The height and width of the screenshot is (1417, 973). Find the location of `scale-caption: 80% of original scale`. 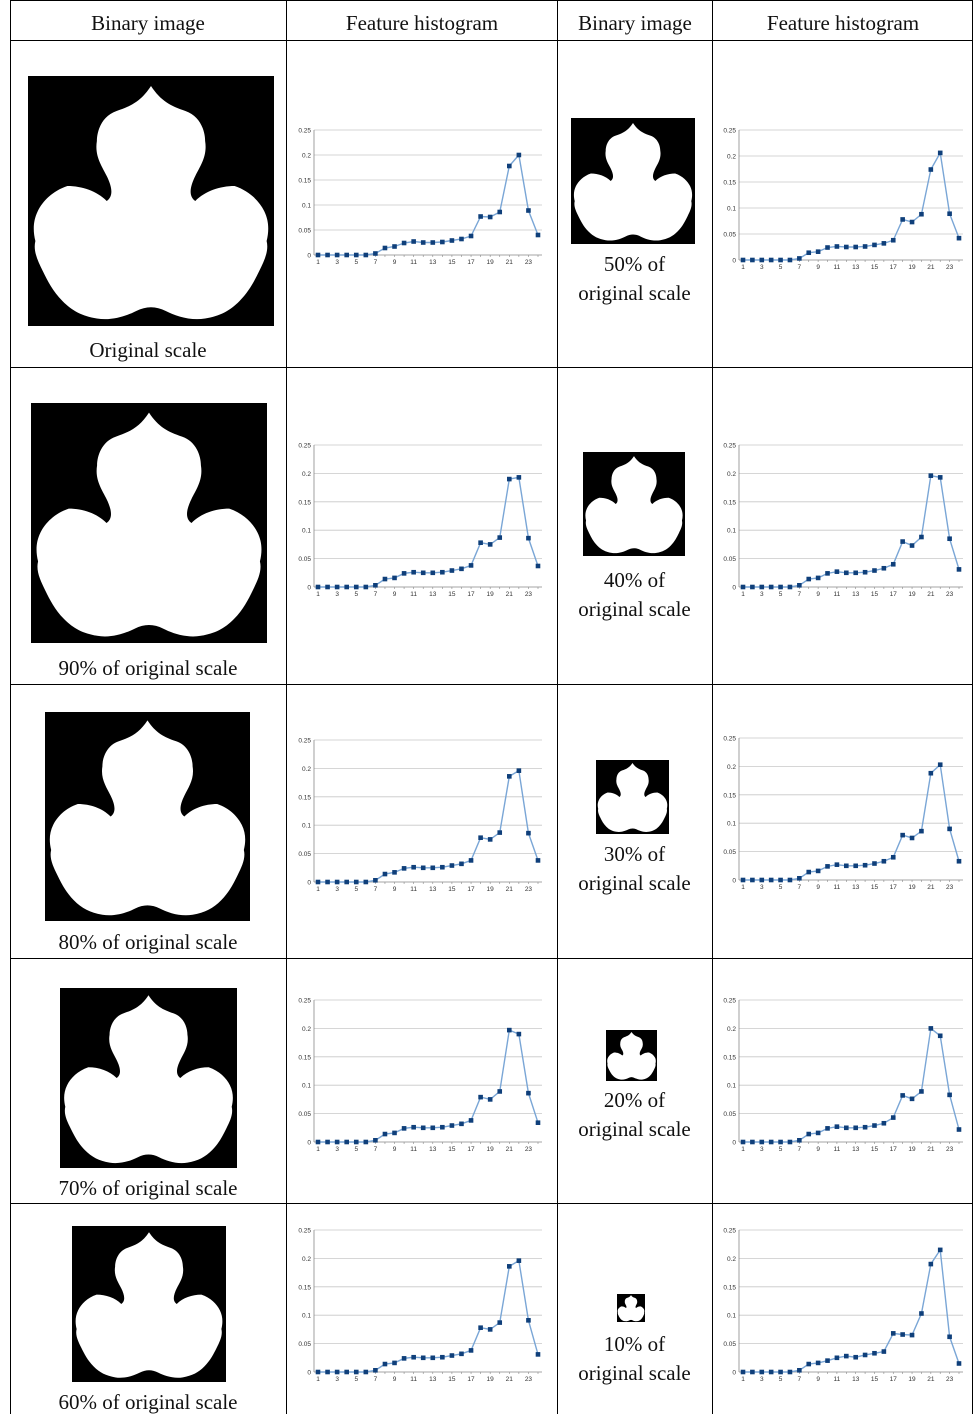

scale-caption: 80% of original scale is located at coordinates (148, 942).